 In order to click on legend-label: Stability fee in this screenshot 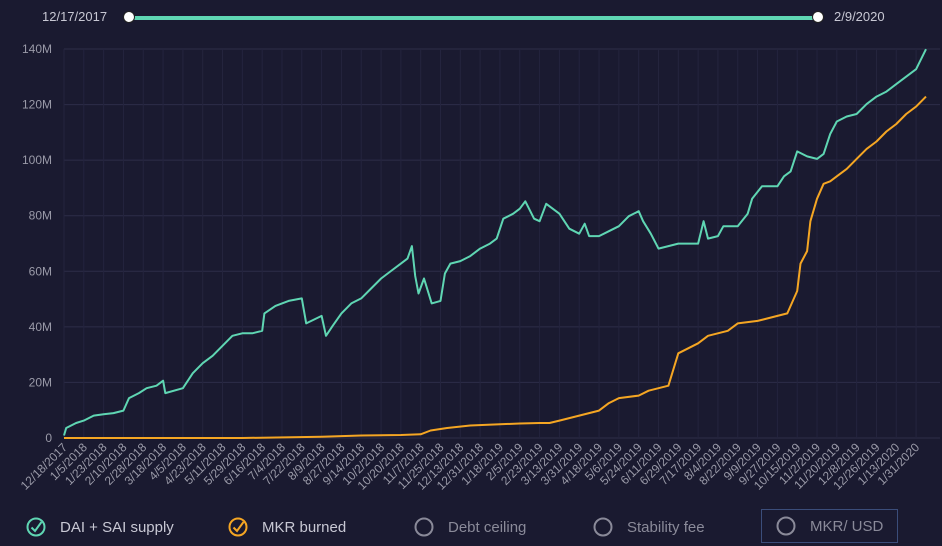, I will do `click(666, 527)`.